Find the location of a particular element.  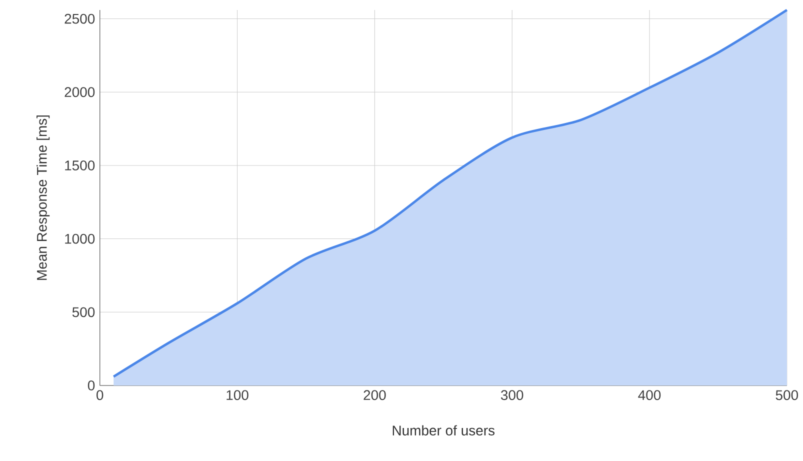

y-tick-label: 2000 is located at coordinates (79, 92).